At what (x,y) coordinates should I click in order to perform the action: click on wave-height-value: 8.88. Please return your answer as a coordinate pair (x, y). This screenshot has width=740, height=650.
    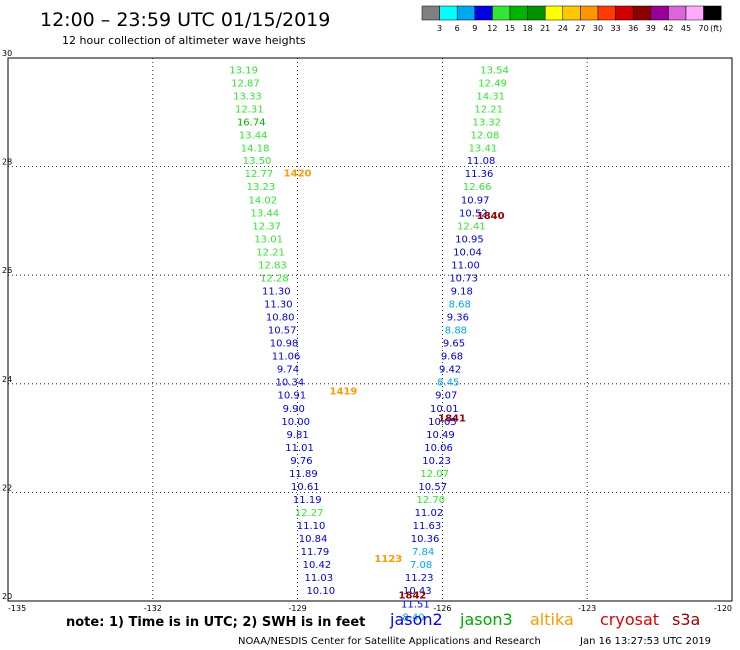
    Looking at the image, I should click on (456, 331).